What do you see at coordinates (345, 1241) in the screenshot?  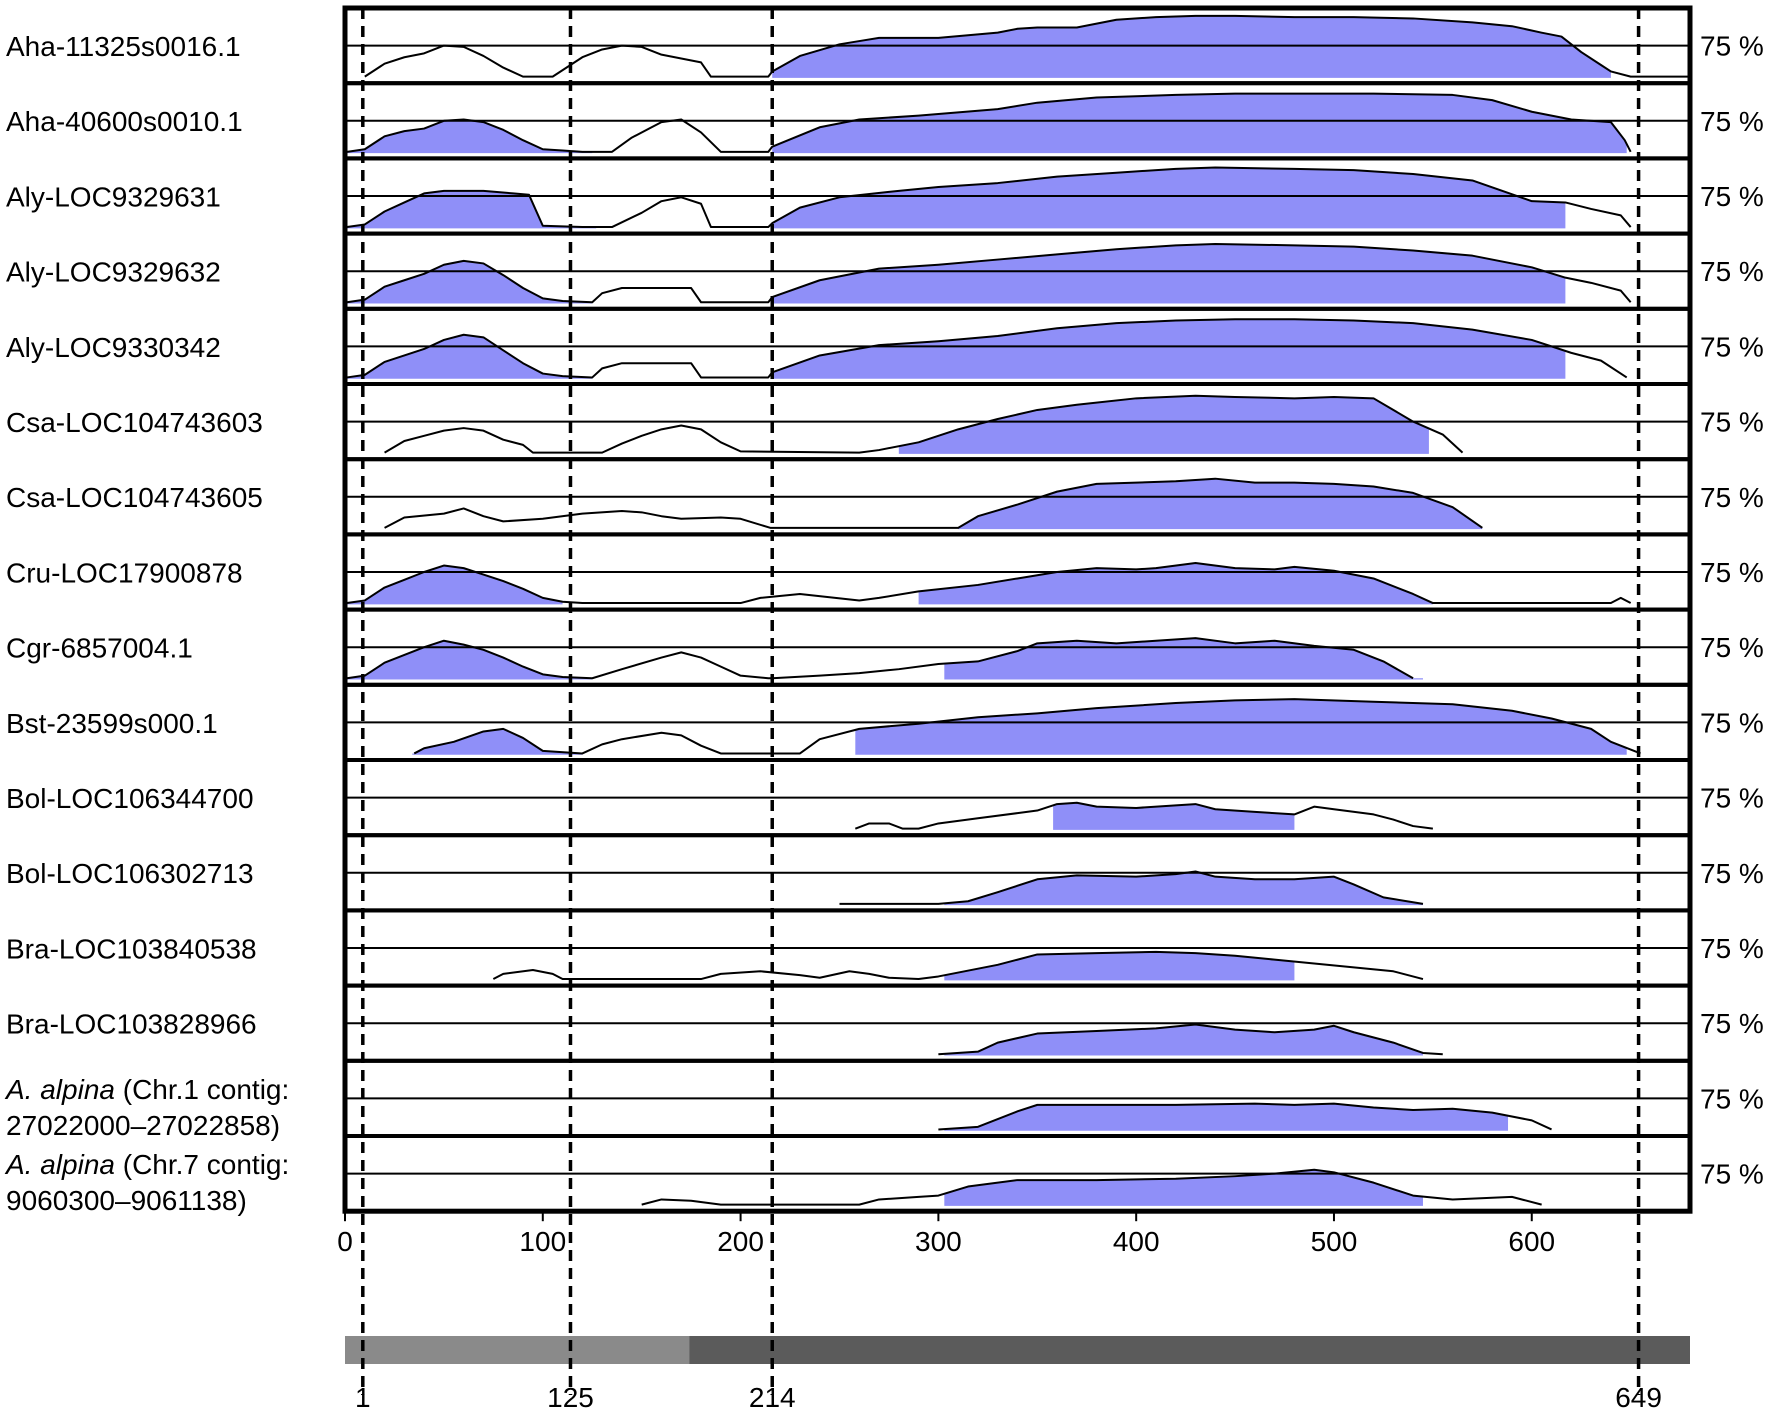 I see `x-tick-label: 0` at bounding box center [345, 1241].